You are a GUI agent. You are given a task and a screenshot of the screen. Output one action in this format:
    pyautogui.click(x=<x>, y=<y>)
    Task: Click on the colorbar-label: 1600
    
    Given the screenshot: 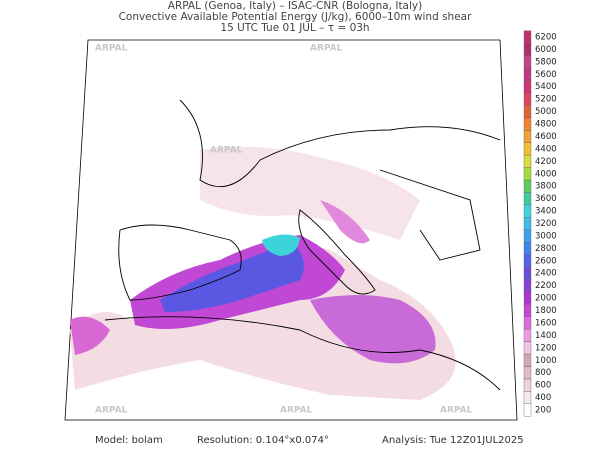 What is the action you would take?
    pyautogui.click(x=546, y=323)
    